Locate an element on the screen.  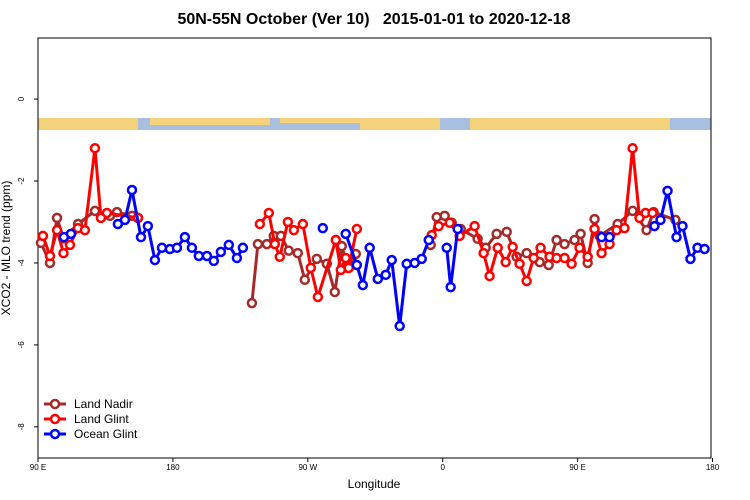
y-tick-label: 0 is located at coordinates (21, 98).